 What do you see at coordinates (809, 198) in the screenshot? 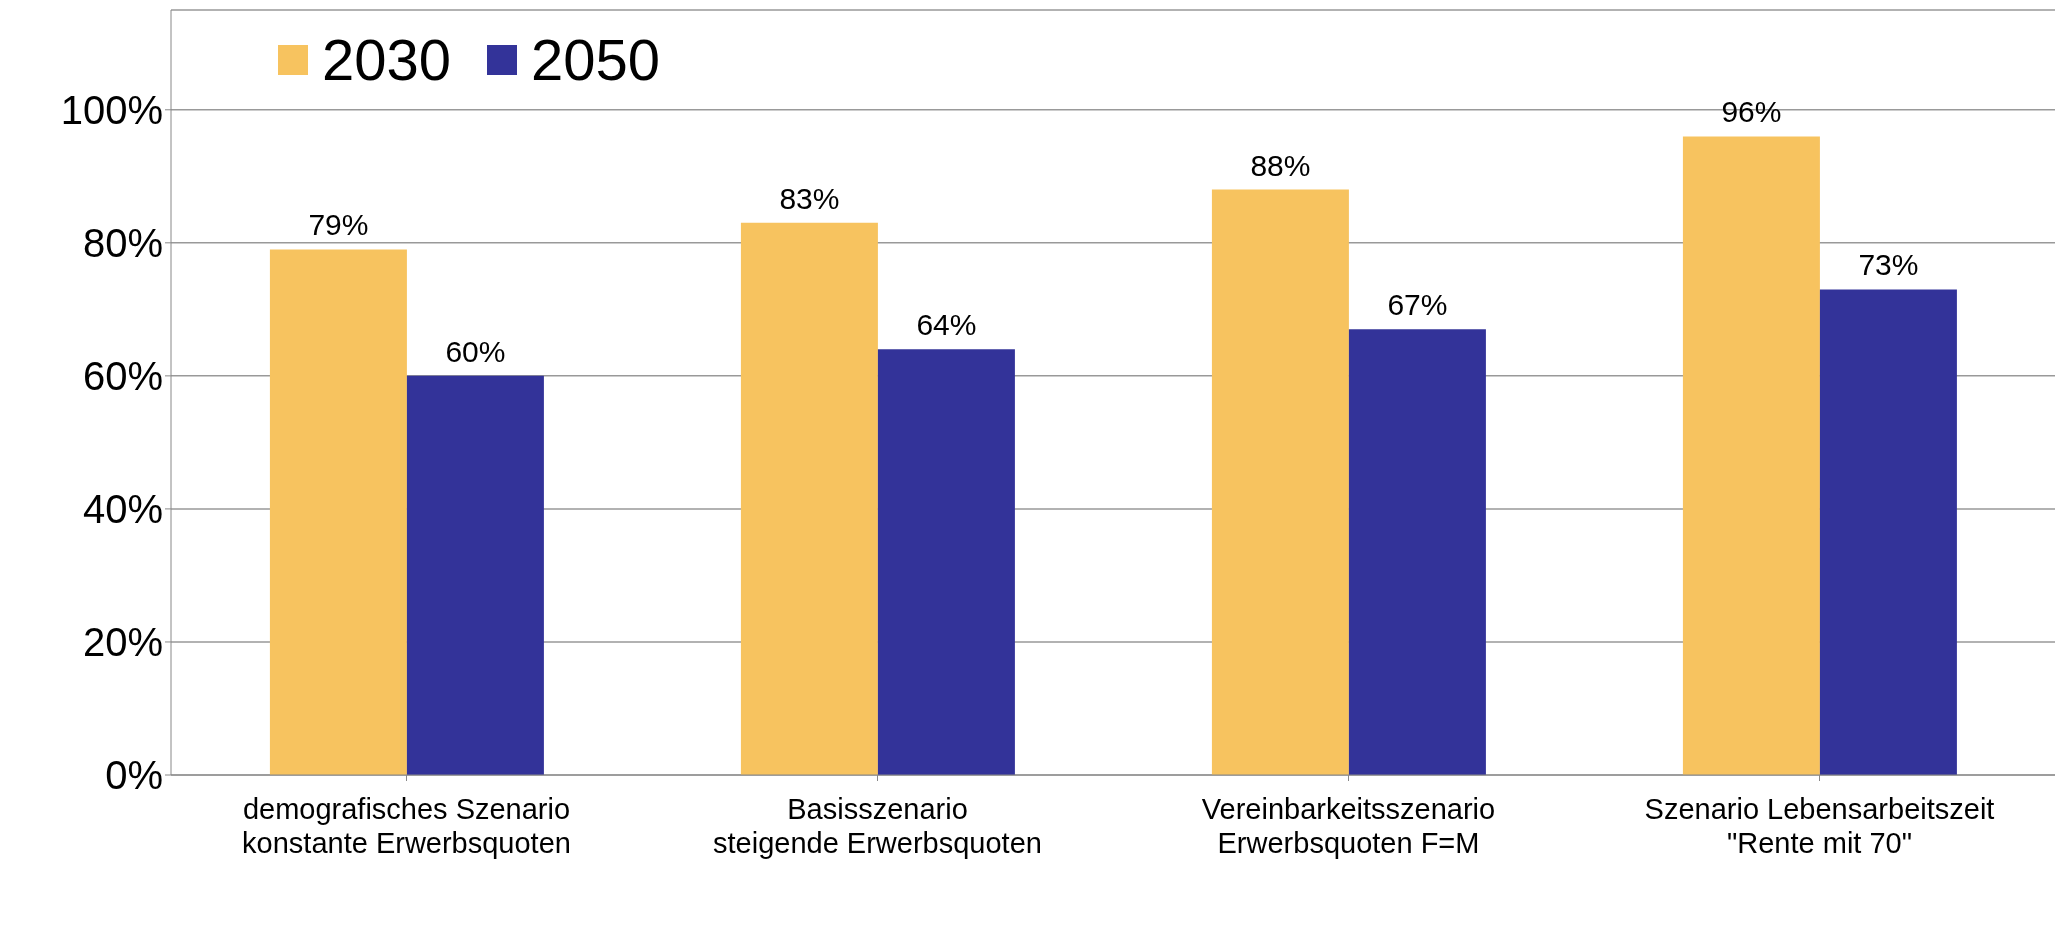
I see `data-label: 83%` at bounding box center [809, 198].